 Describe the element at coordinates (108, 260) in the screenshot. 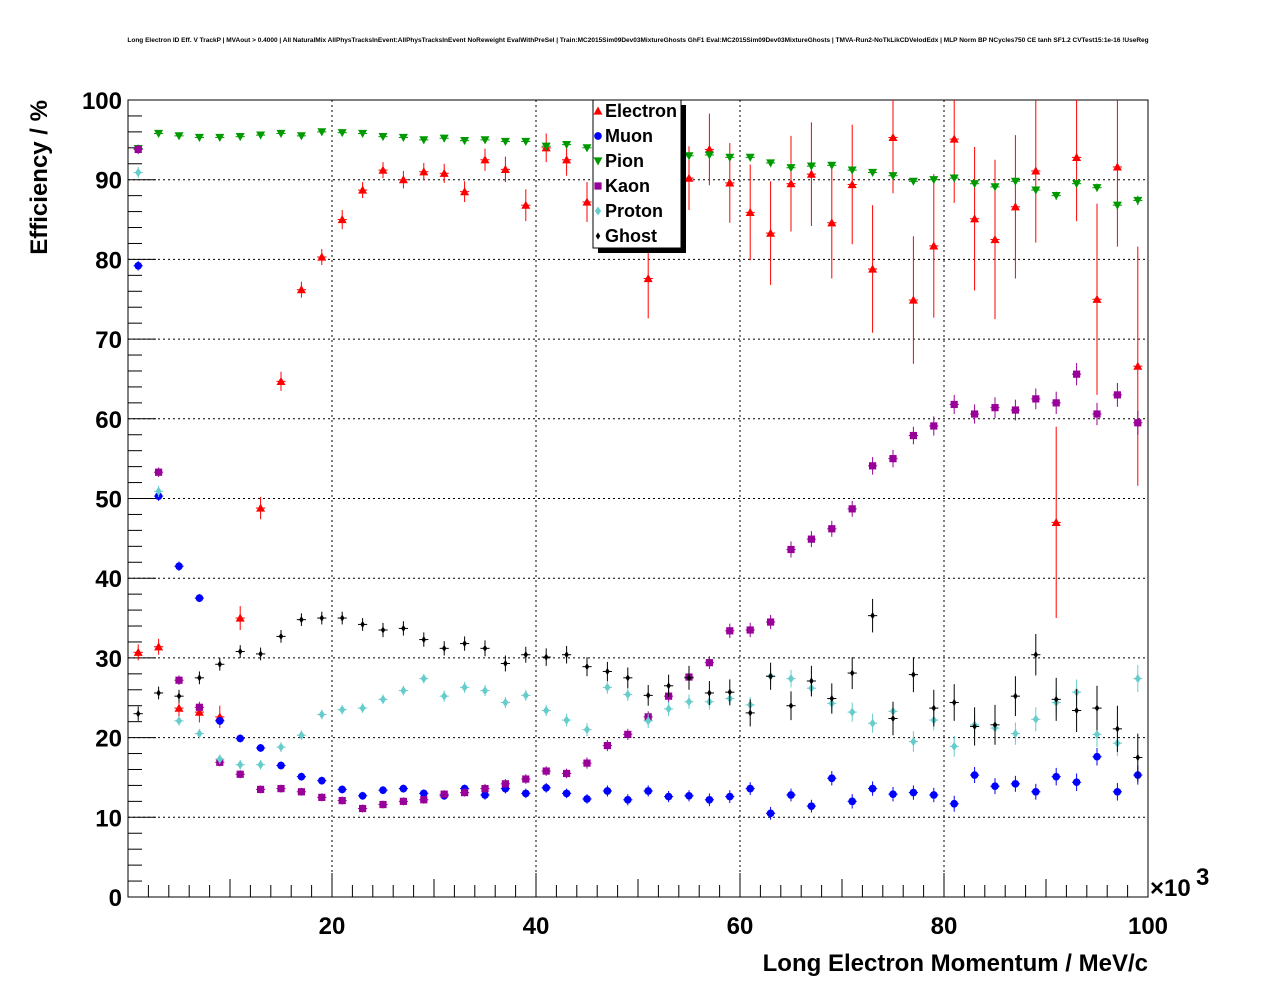

I see `y-tick-label: 80` at that location.